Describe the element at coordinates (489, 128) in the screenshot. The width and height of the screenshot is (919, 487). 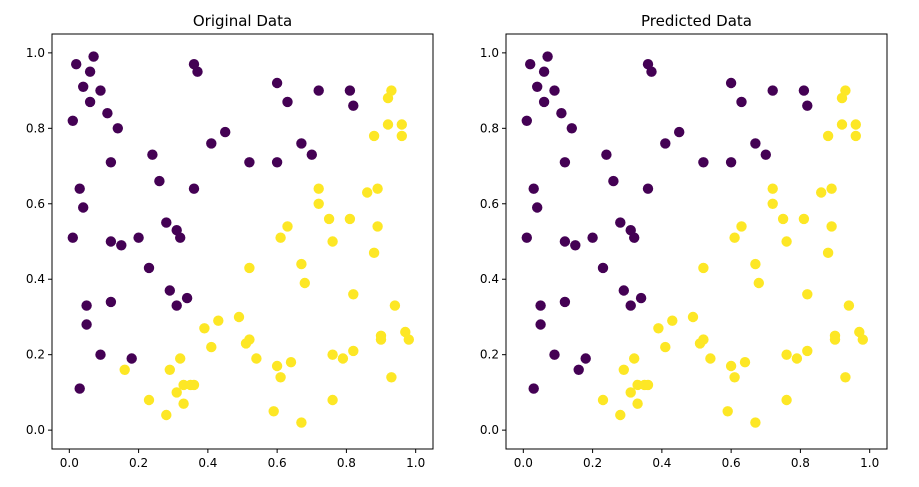
I see `y-tick-label: 0.8` at that location.